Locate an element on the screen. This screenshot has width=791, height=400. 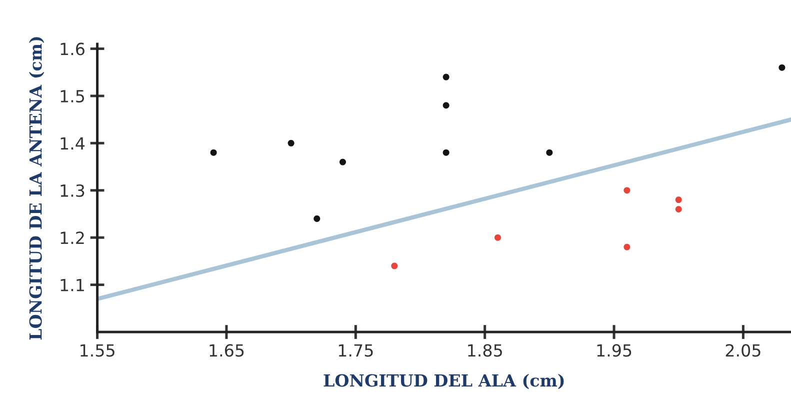
x-tick-label: 1.55 is located at coordinates (97, 350).